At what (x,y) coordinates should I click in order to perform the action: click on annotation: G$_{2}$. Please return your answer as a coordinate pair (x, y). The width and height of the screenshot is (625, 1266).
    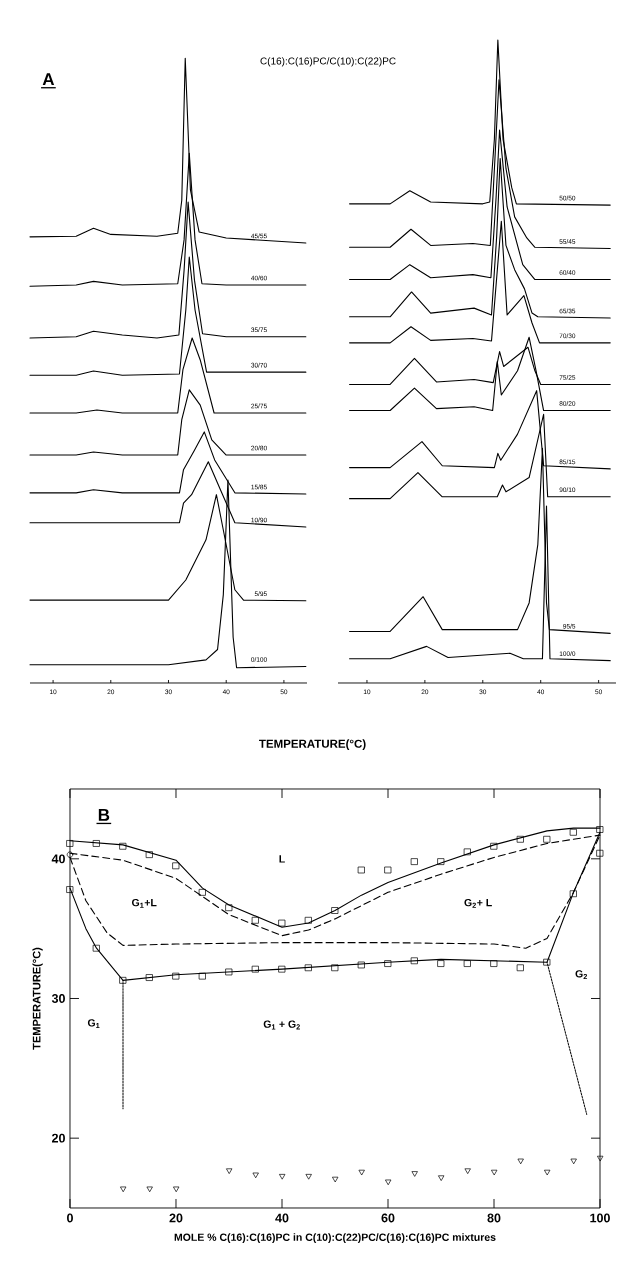
    Looking at the image, I should click on (581, 975).